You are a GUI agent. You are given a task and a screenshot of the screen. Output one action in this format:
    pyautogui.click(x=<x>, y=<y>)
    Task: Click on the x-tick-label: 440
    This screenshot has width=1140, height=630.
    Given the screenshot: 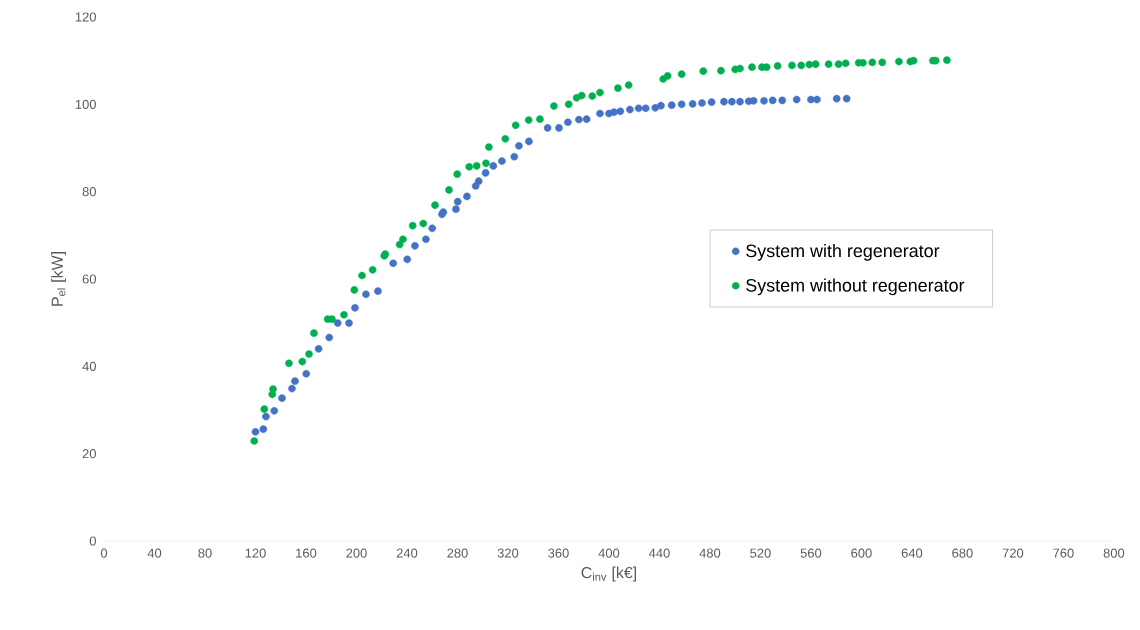 What is the action you would take?
    pyautogui.click(x=659, y=553)
    